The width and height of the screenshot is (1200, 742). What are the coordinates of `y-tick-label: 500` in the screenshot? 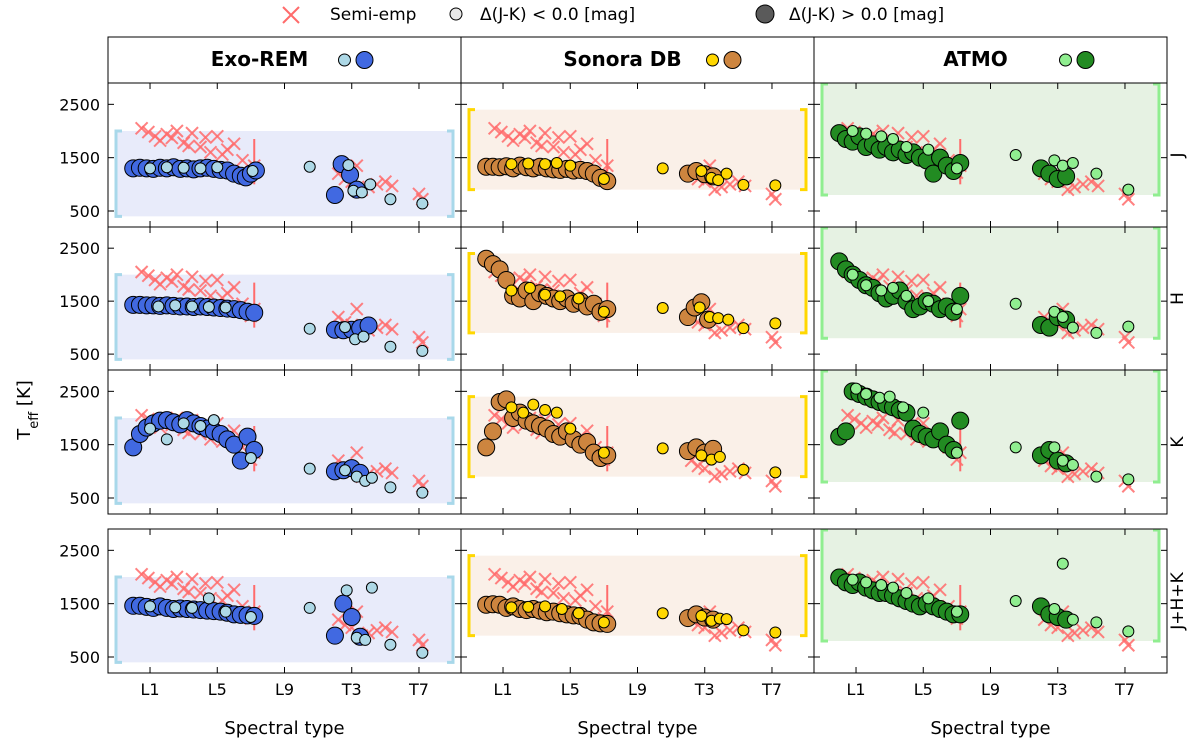 It's located at (84, 657).